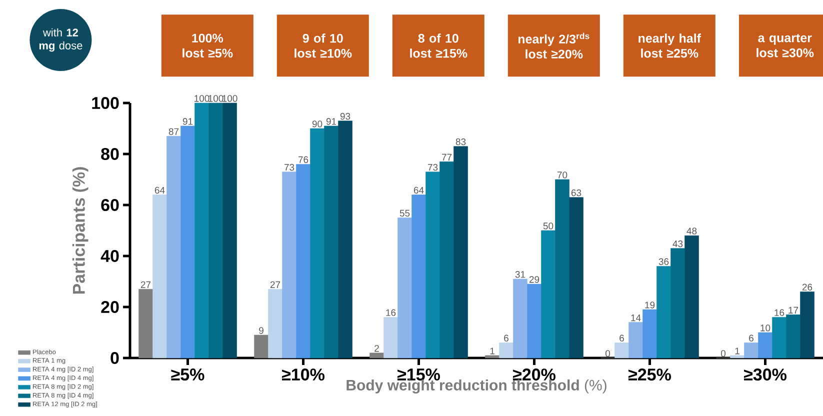 Image resolution: width=823 pixels, height=416 pixels. What do you see at coordinates (317, 124) in the screenshot?
I see `data-label: 90` at bounding box center [317, 124].